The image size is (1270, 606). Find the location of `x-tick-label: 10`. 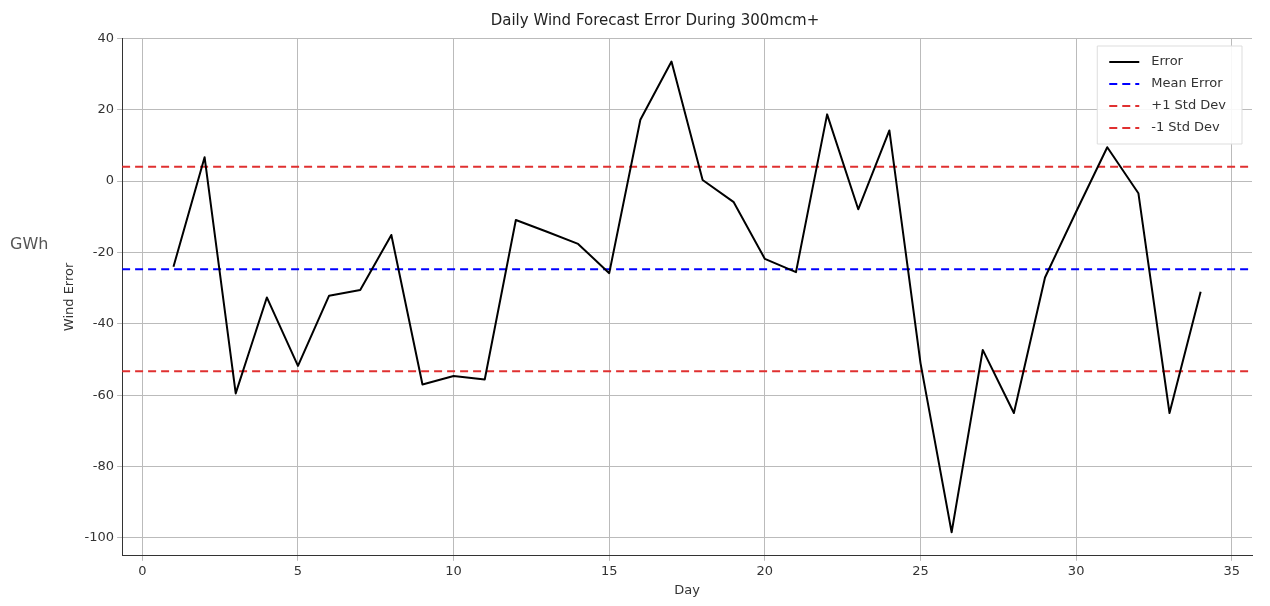

x-tick-label: 10 is located at coordinates (453, 570).